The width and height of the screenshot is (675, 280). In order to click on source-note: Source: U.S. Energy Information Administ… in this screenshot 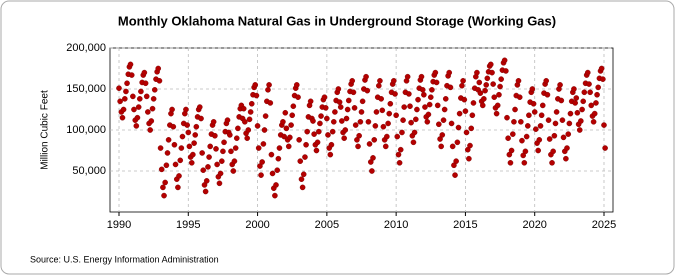, I will do `click(124, 259)`.